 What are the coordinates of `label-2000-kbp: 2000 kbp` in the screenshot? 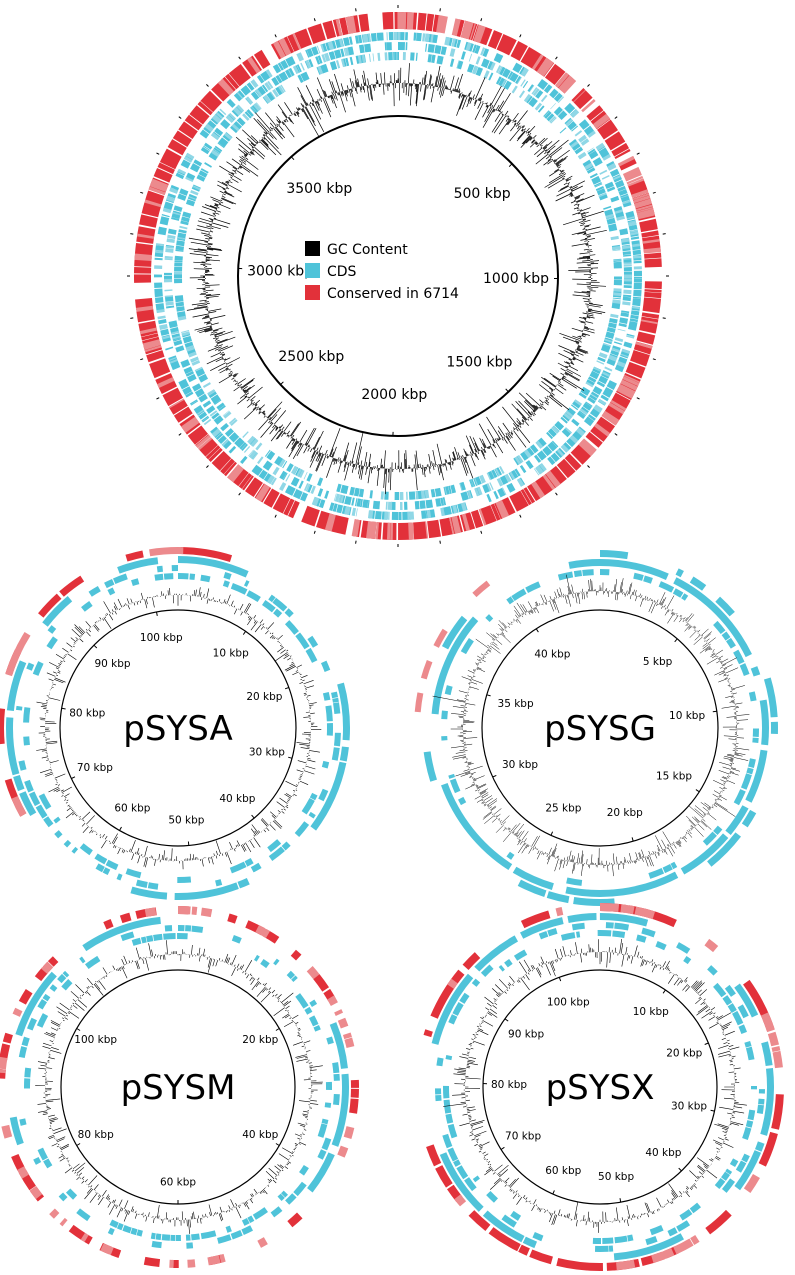 It's located at (394, 395).